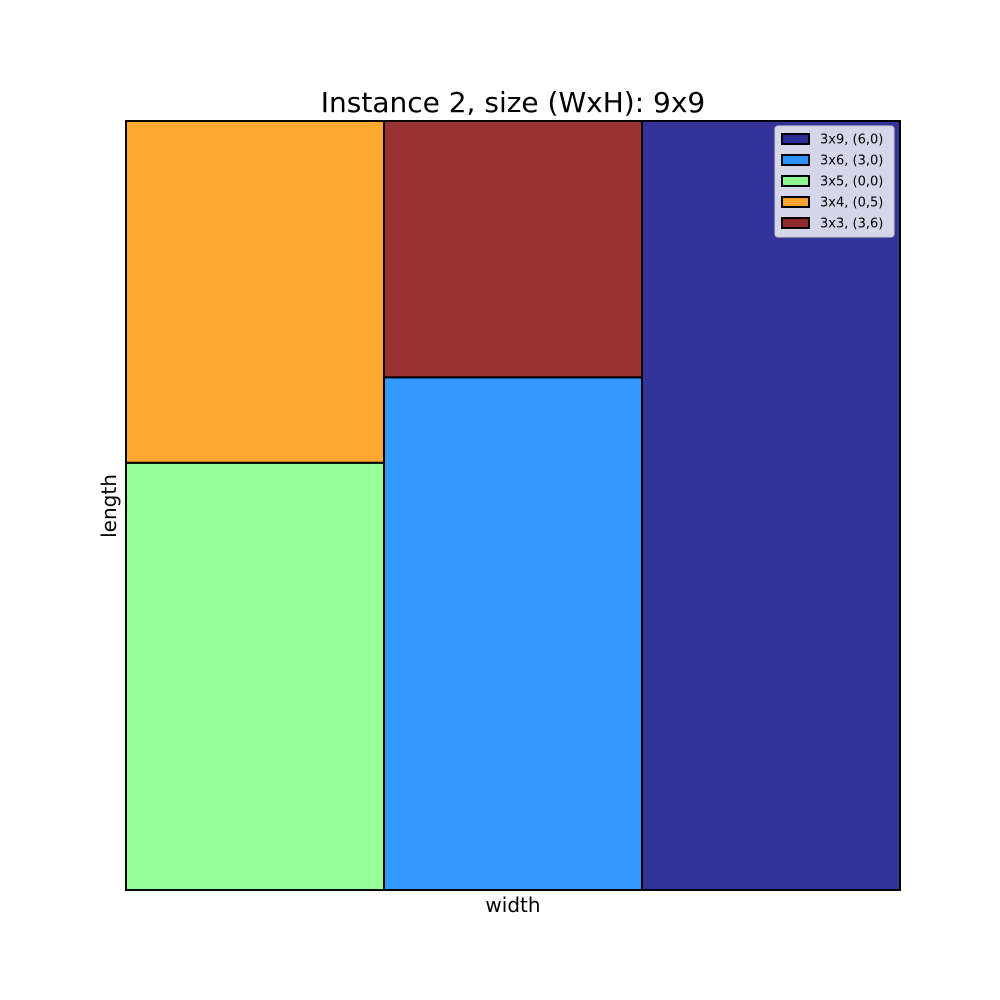 This screenshot has width=1000, height=1000. I want to click on legend-label-2: 3x5, (0,0), so click(851, 182).